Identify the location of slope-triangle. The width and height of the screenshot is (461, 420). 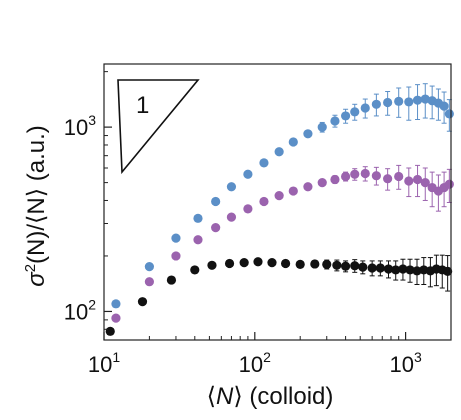
(158, 127).